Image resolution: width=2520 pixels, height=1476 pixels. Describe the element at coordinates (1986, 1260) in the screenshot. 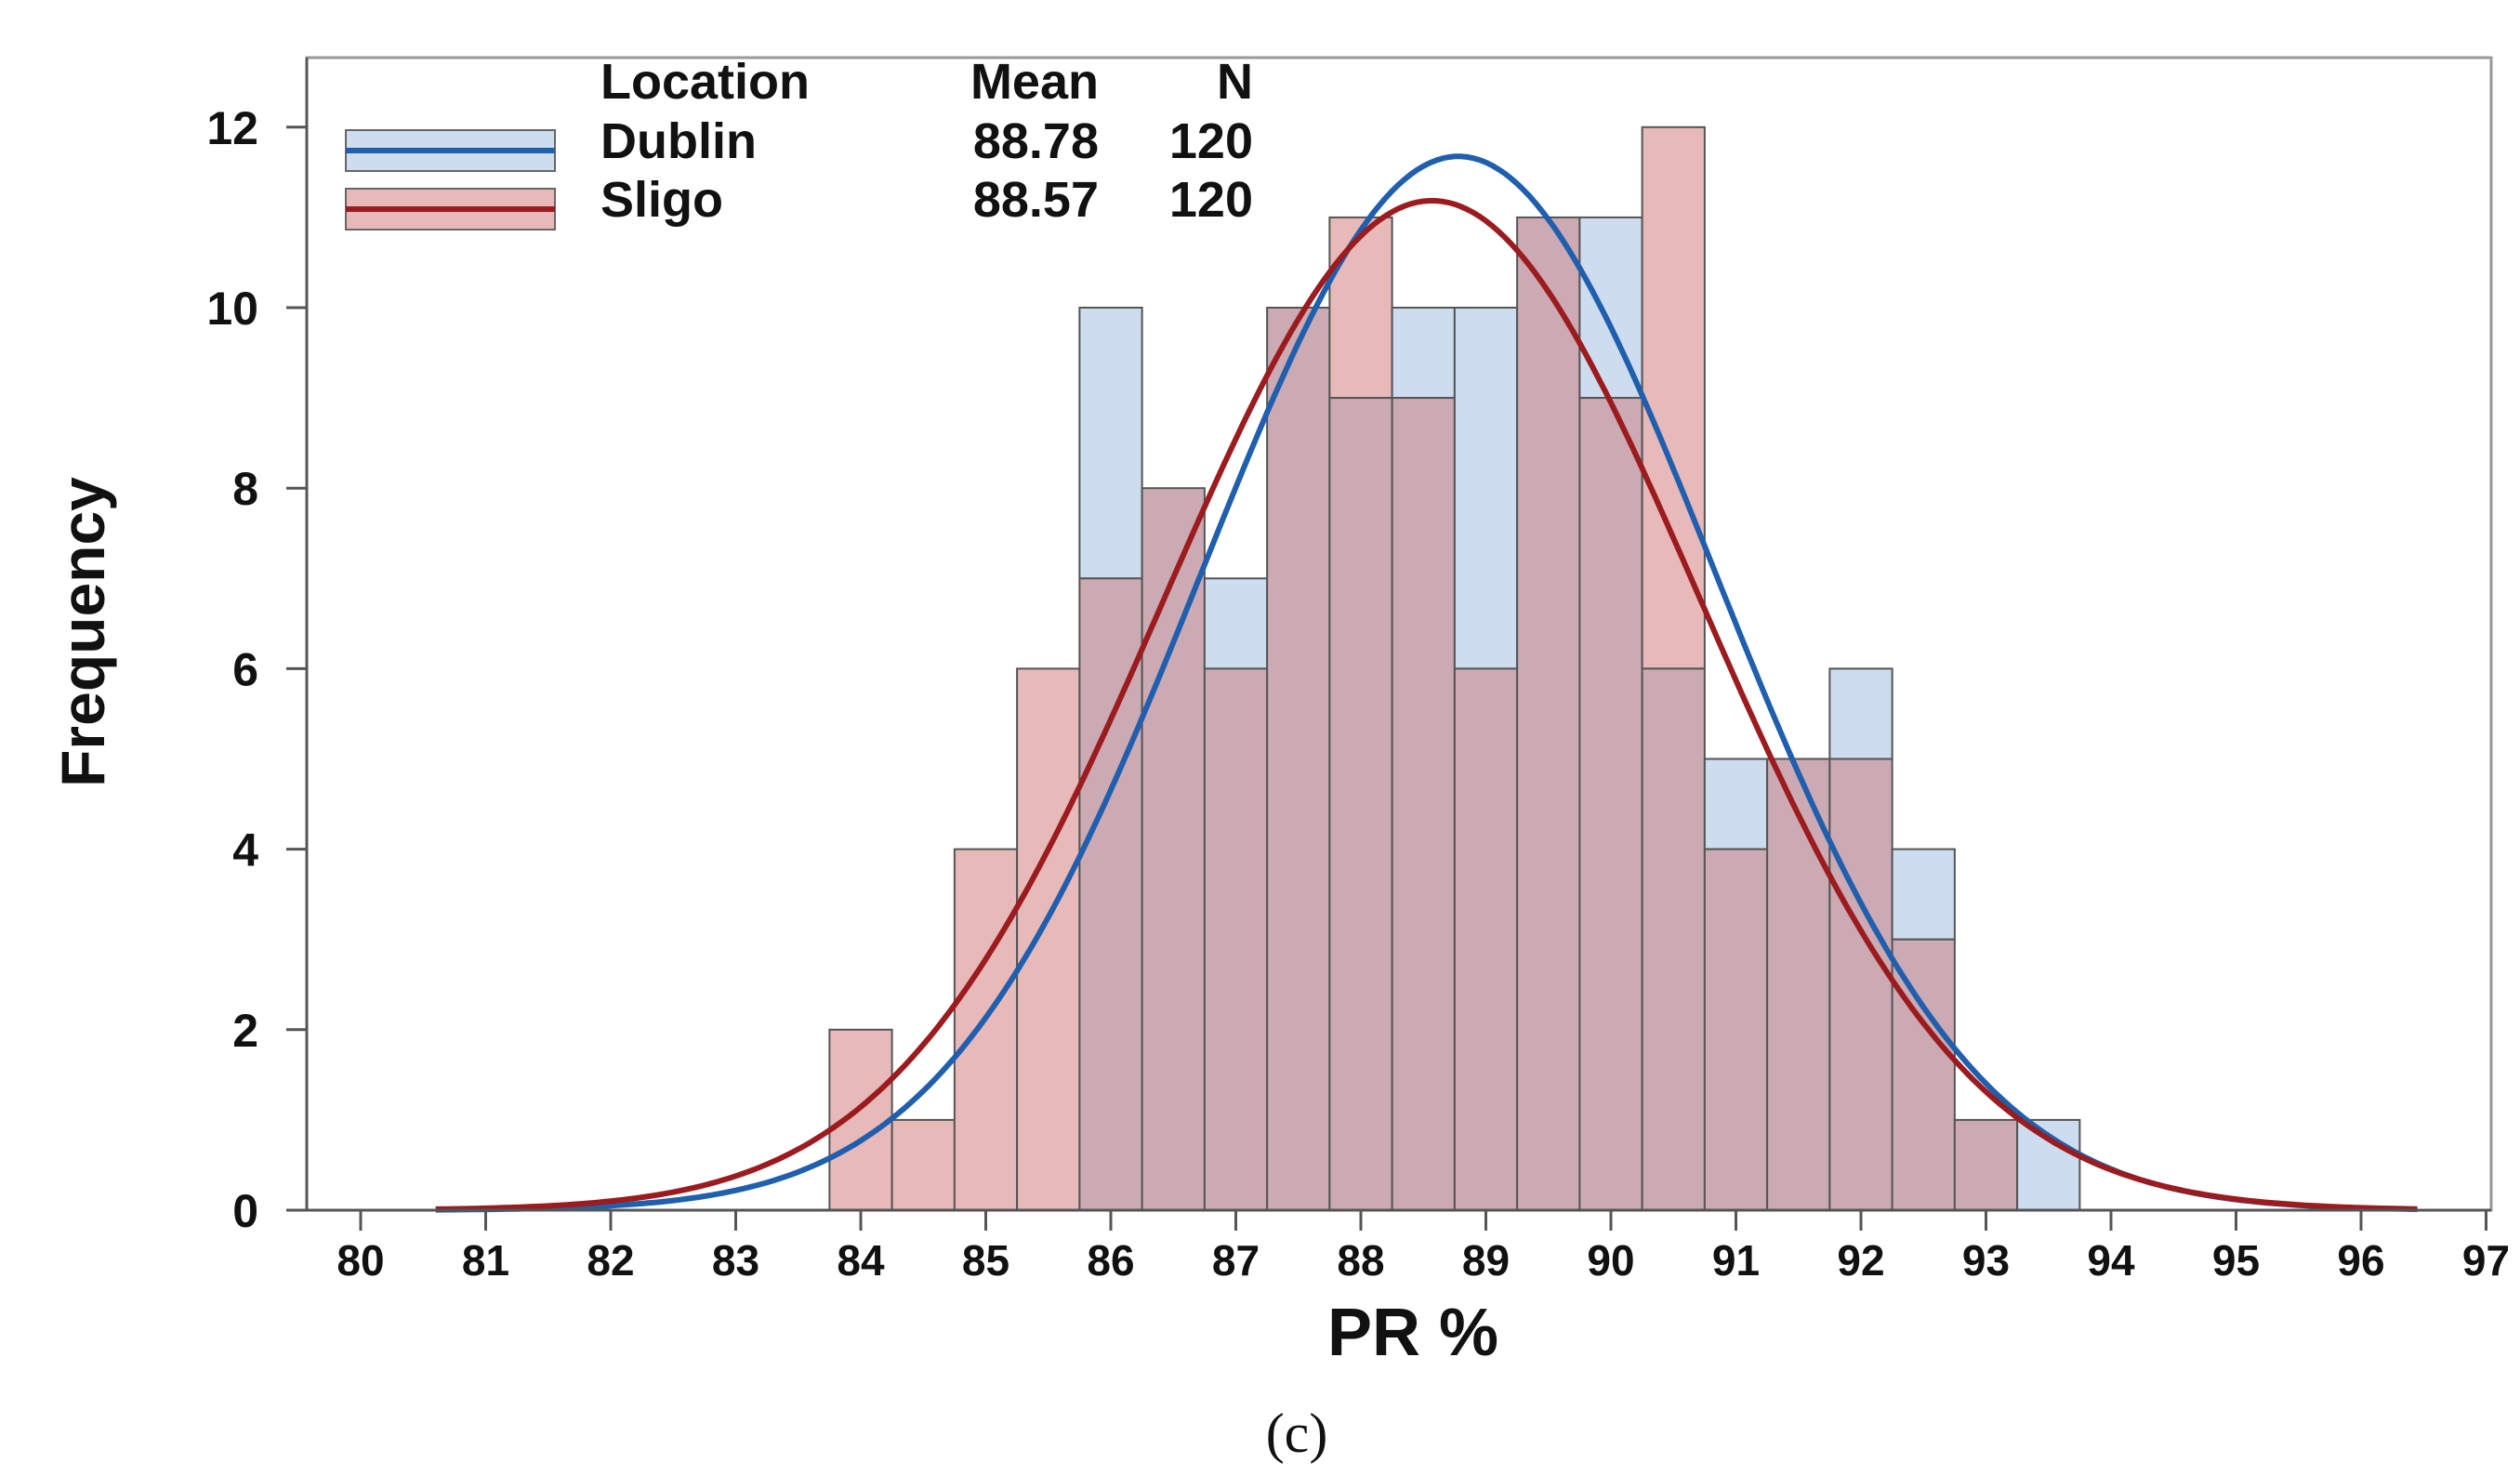

I see `x-tick-label: 93` at that location.